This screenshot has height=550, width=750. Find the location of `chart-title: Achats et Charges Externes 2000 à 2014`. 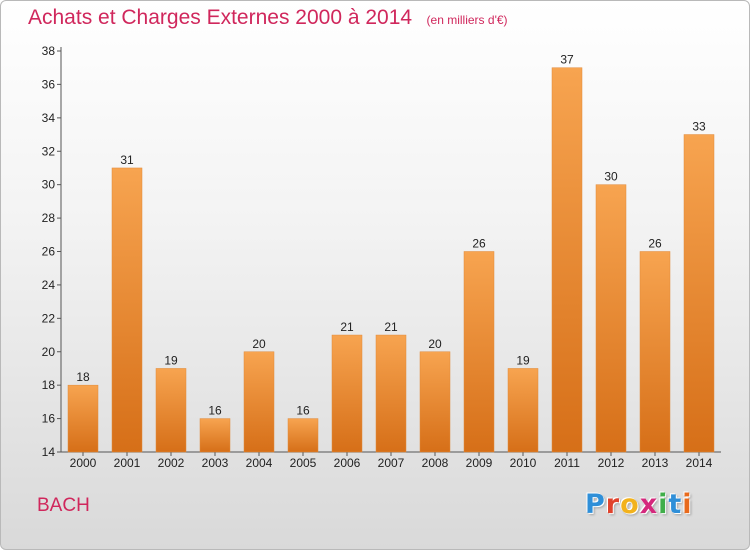

chart-title: Achats et Charges Externes 2000 à 2014 is located at coordinates (220, 17).